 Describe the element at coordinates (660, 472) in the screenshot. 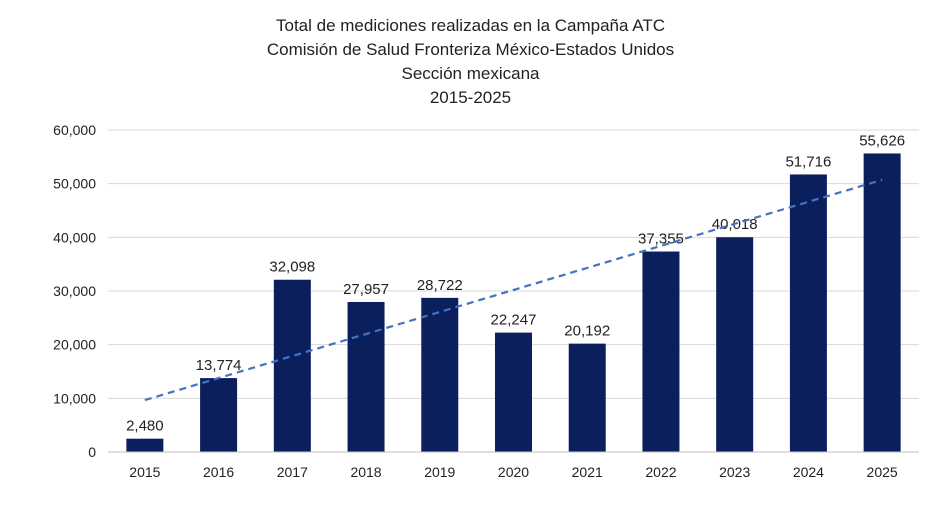

I see `x-tick-label: 2022` at that location.